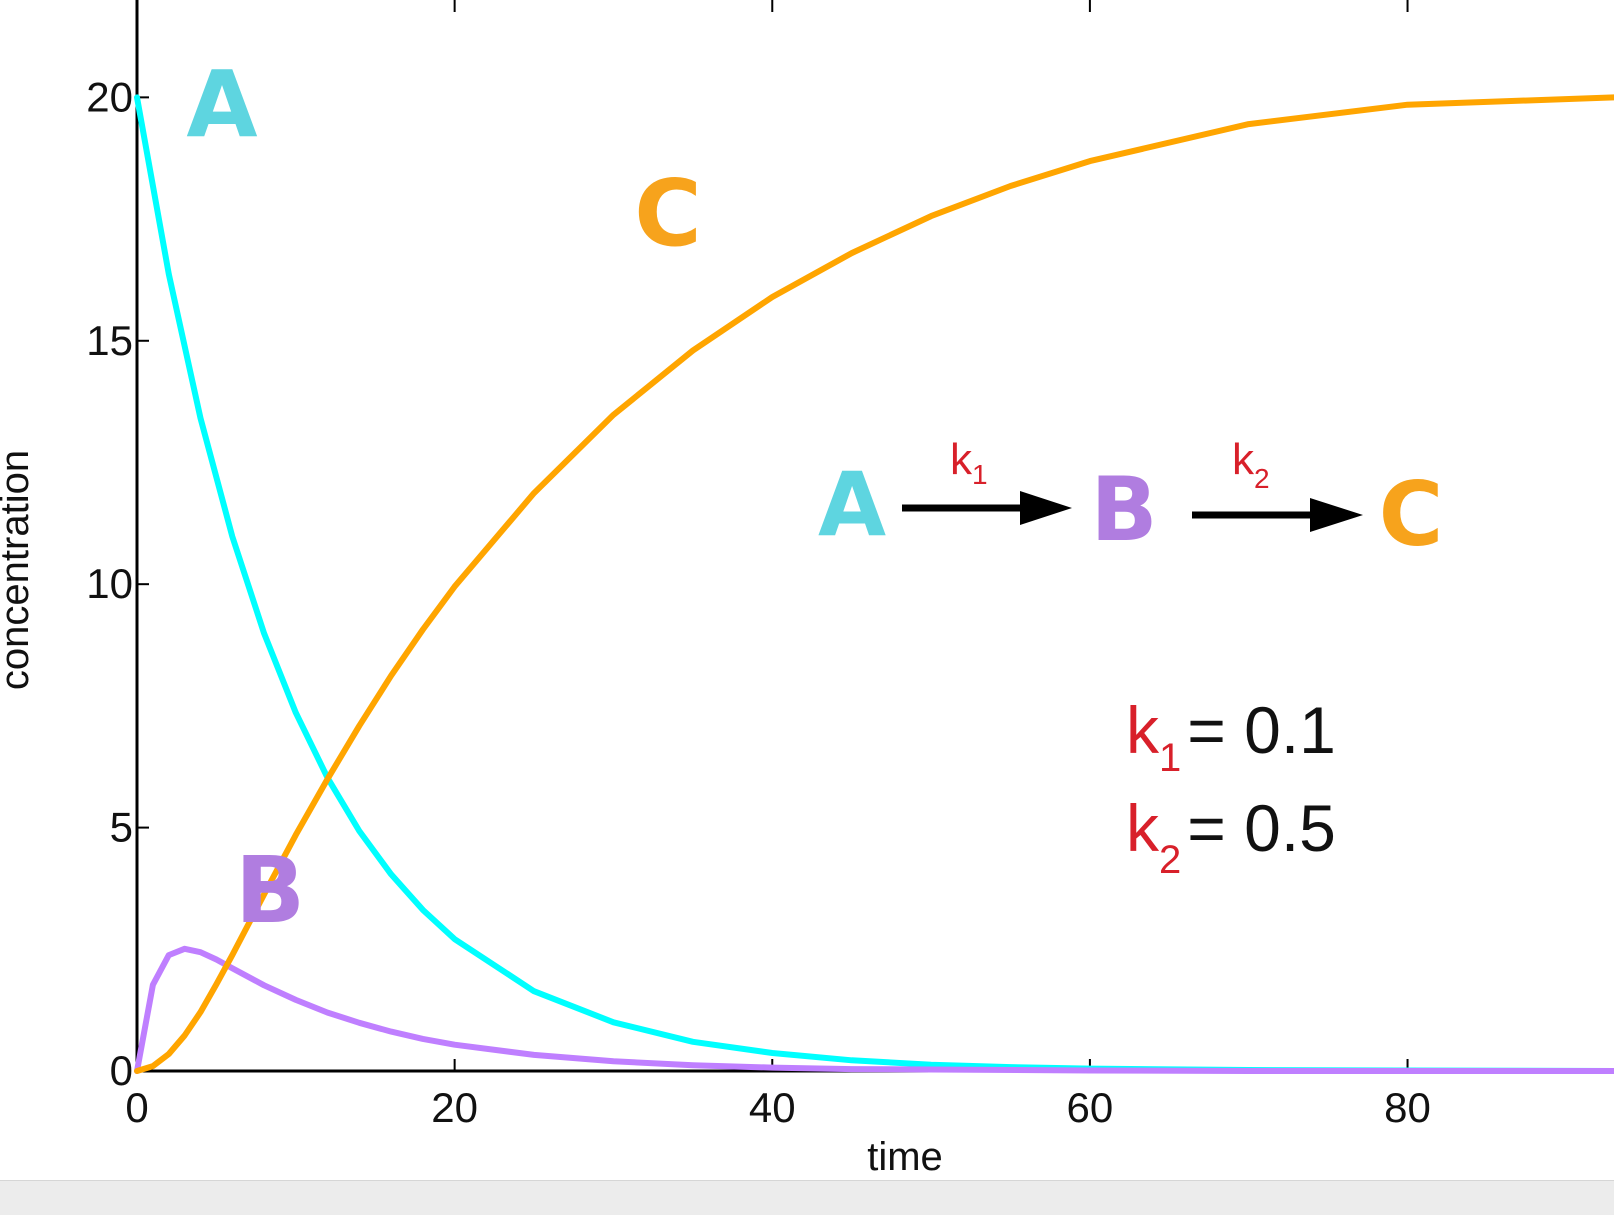 This screenshot has width=1614, height=1215. I want to click on curve-label-c: C, so click(668, 213).